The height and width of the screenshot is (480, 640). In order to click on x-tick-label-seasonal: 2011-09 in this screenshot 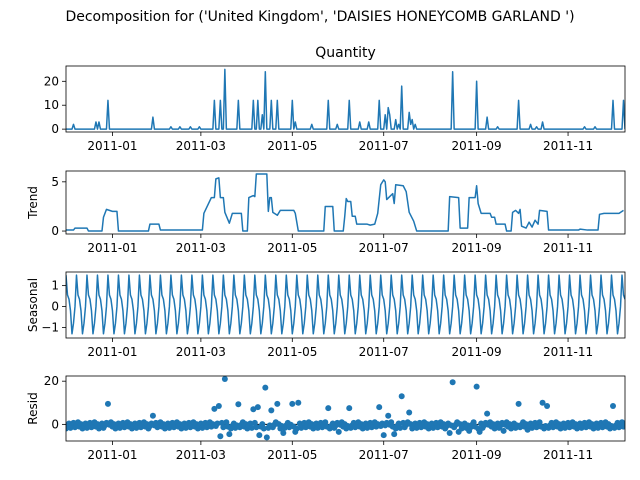, I will do `click(477, 352)`.